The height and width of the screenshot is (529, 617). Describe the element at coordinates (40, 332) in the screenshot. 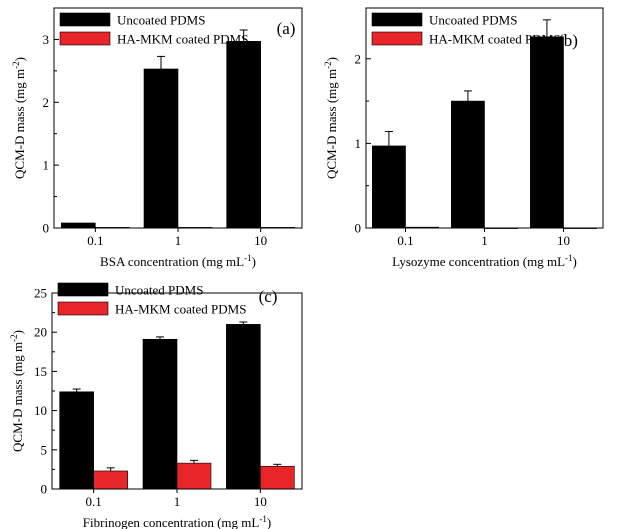

I see `y-tick-label: 20` at that location.